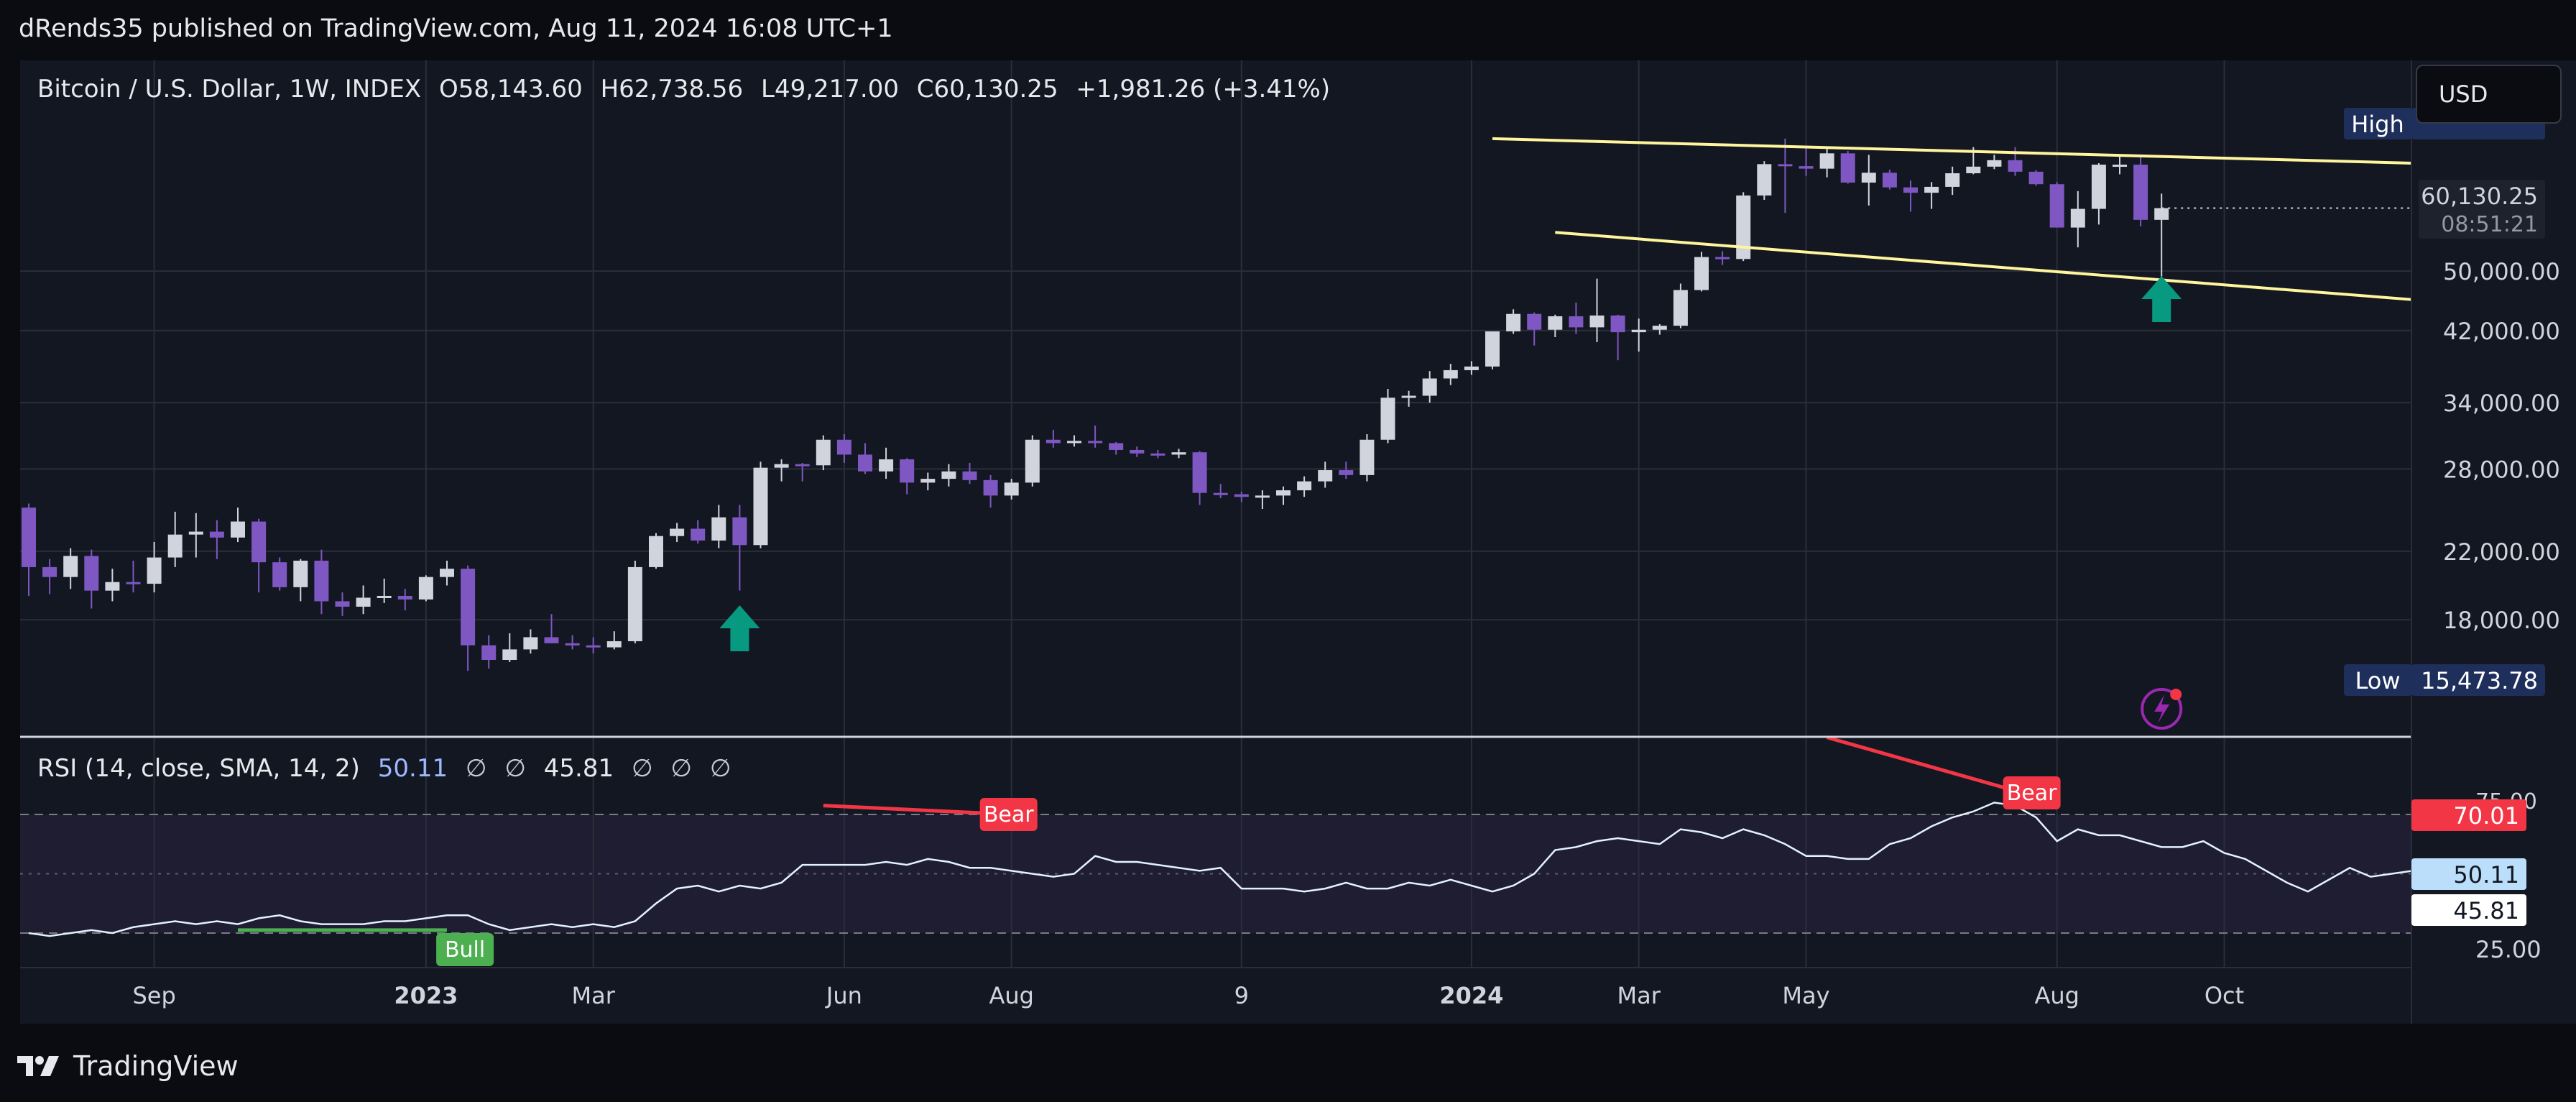  Describe the element at coordinates (2468, 815) in the screenshot. I see `rsi-overbought-badge: 70.01` at that location.